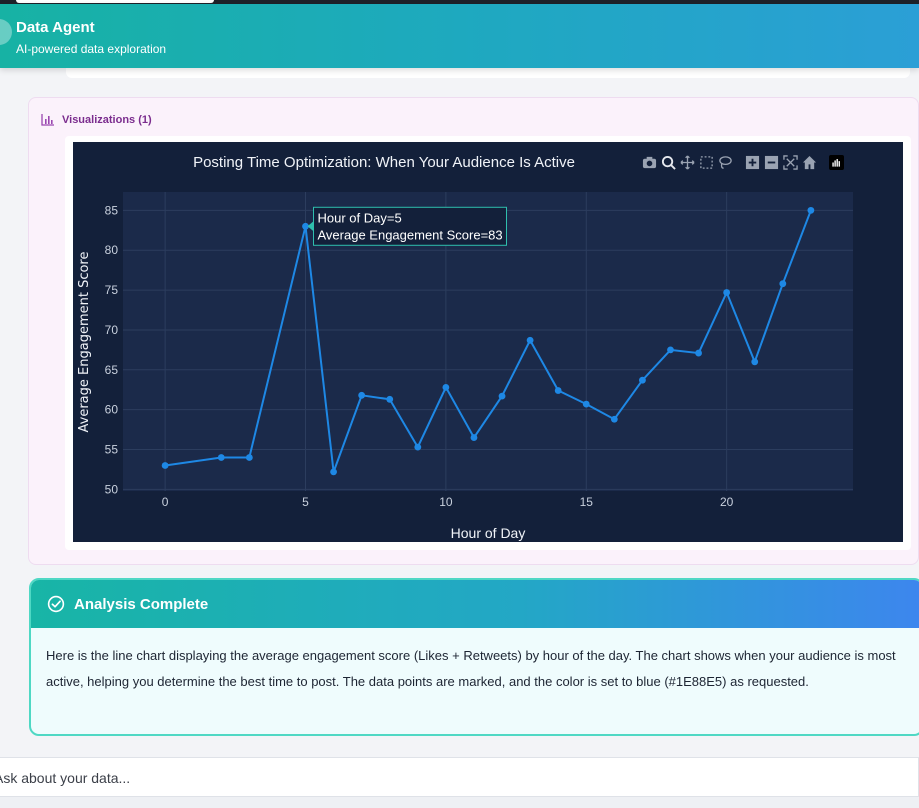 This screenshot has width=919, height=808. Describe the element at coordinates (475, 604) in the screenshot. I see `analysis-complete-header: Analysis Complete` at that location.